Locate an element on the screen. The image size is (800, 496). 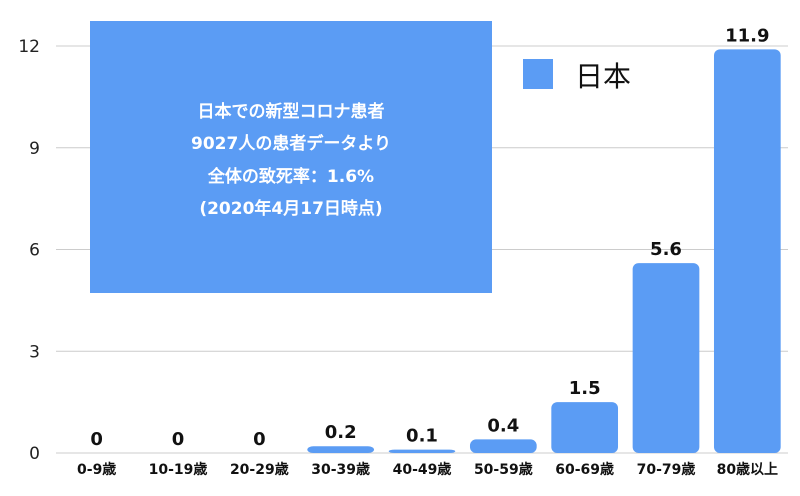
legend-label: 日本 is located at coordinates (603, 76).